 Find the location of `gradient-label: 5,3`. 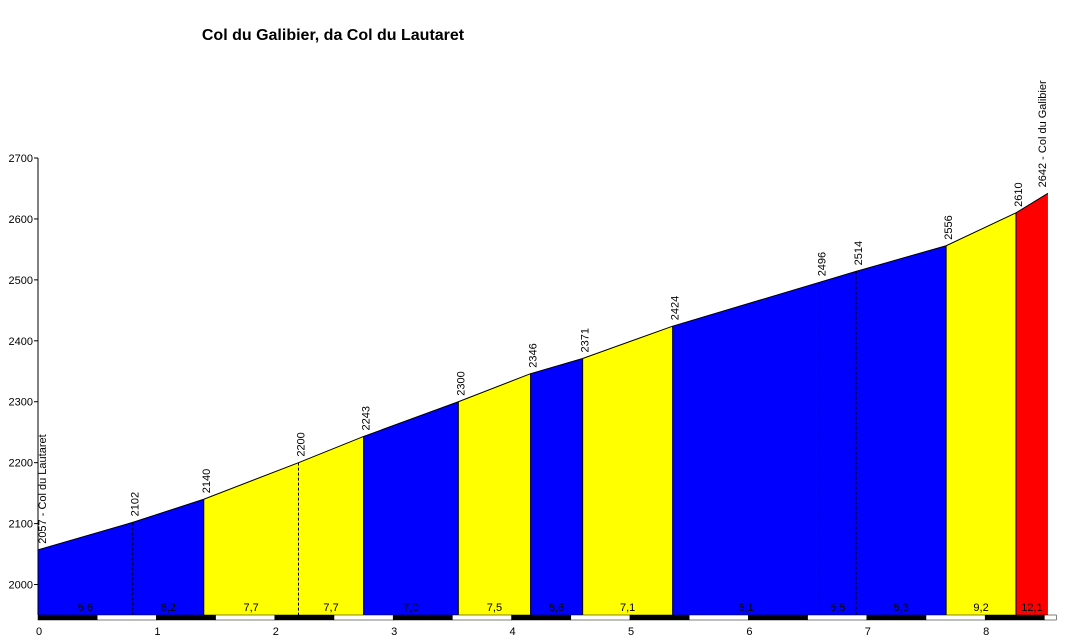

gradient-label: 5,3 is located at coordinates (900, 608).